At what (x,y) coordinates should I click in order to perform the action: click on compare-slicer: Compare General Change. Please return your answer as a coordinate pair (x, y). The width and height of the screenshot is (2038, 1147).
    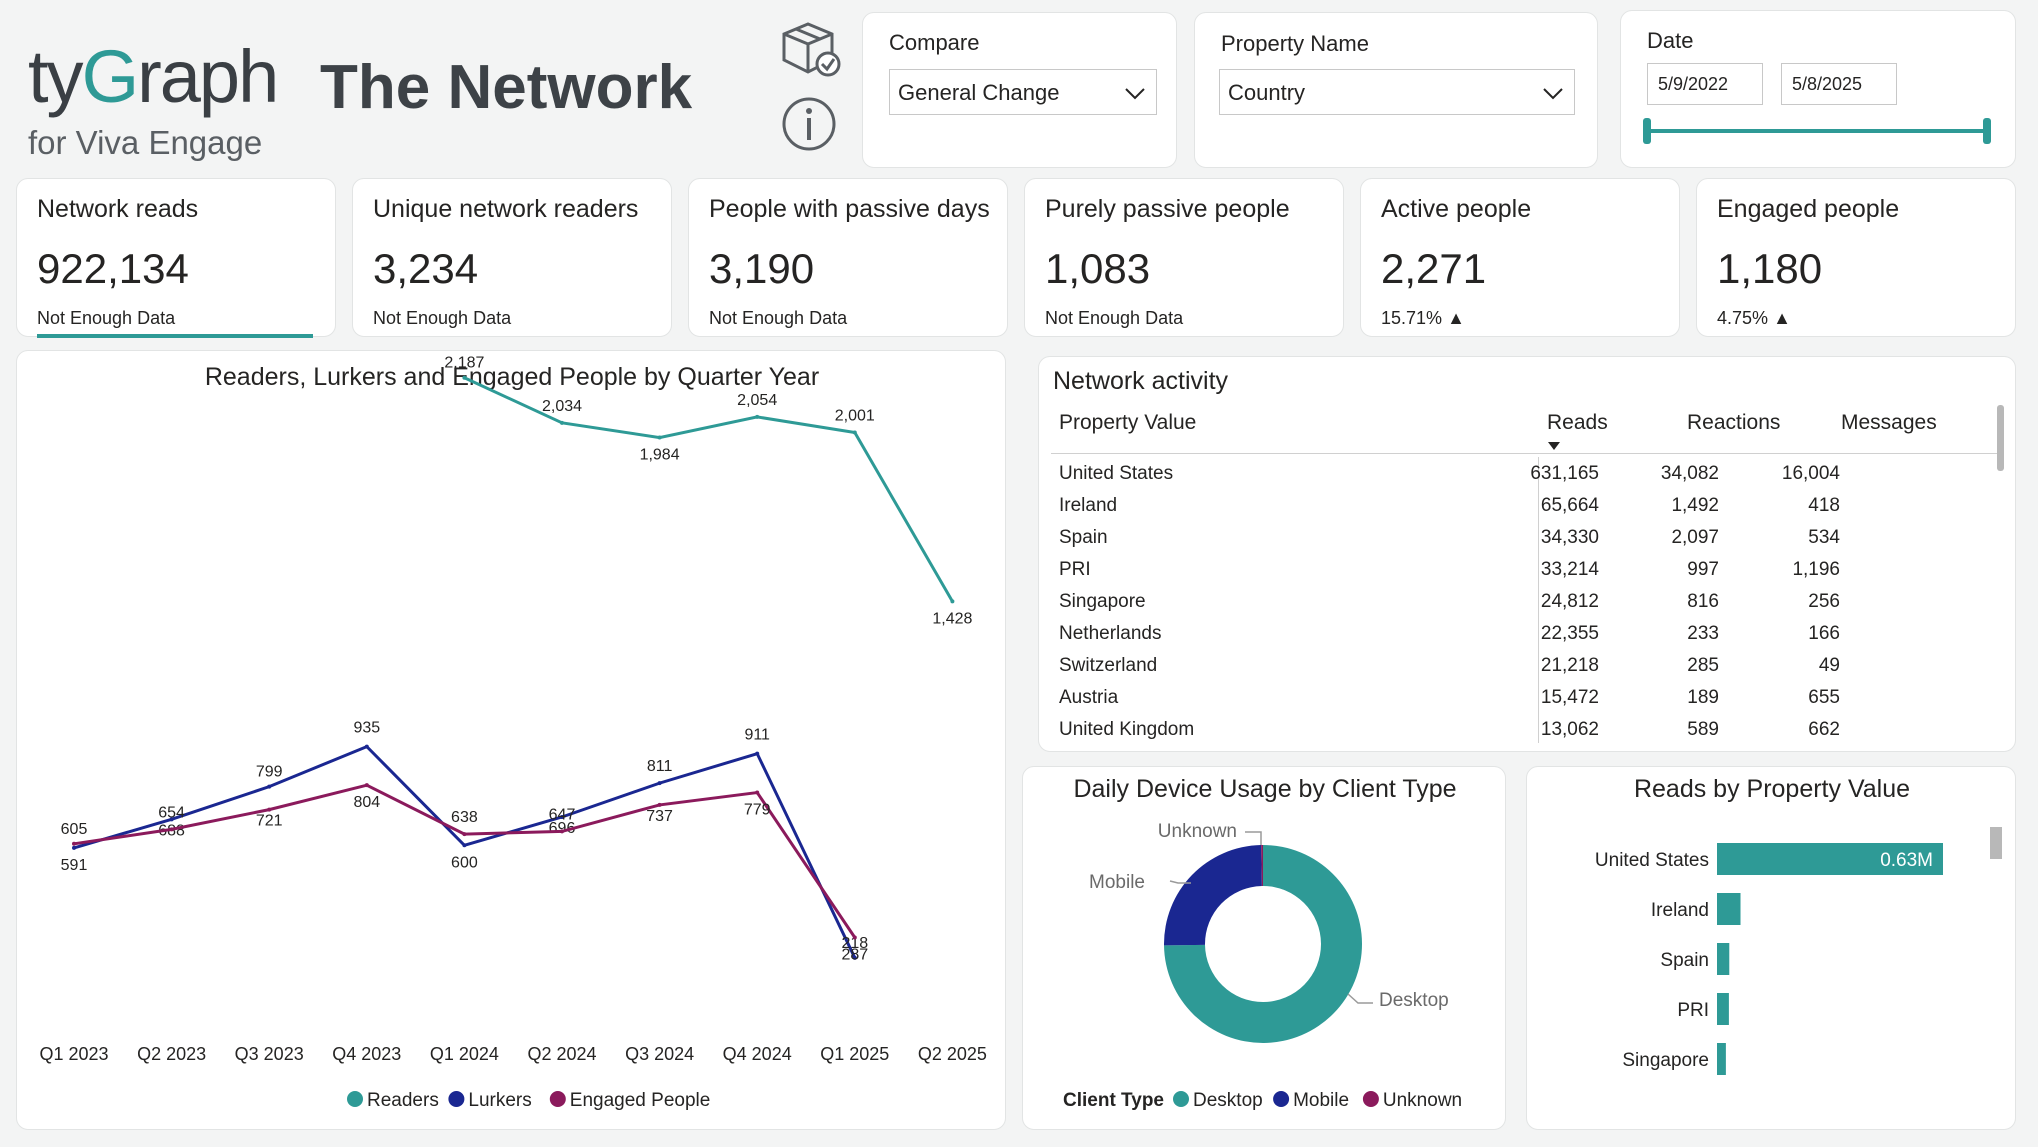
    Looking at the image, I should click on (1019, 90).